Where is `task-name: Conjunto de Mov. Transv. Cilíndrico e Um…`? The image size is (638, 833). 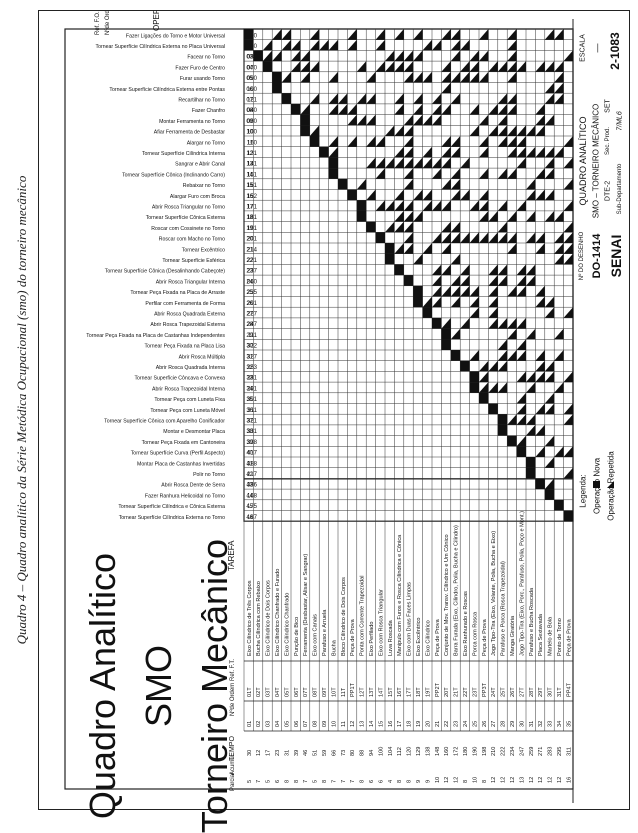 task-name: Conjunto de Mov. Transv. Cilíndrico e Um… is located at coordinates (447, 595).